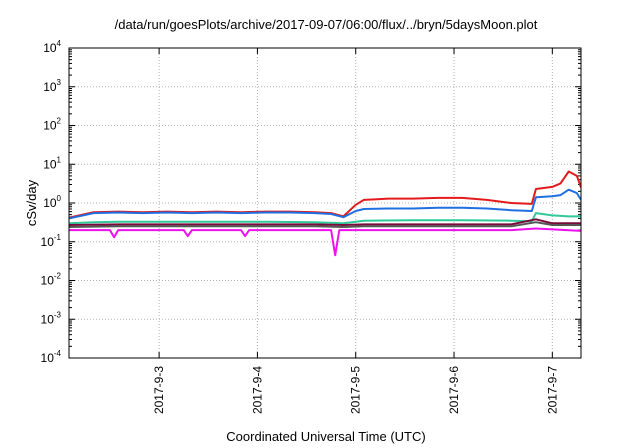 This screenshot has height=448, width=640. Describe the element at coordinates (257, 390) in the screenshot. I see `x-tick-label: 2017-9-4` at that location.